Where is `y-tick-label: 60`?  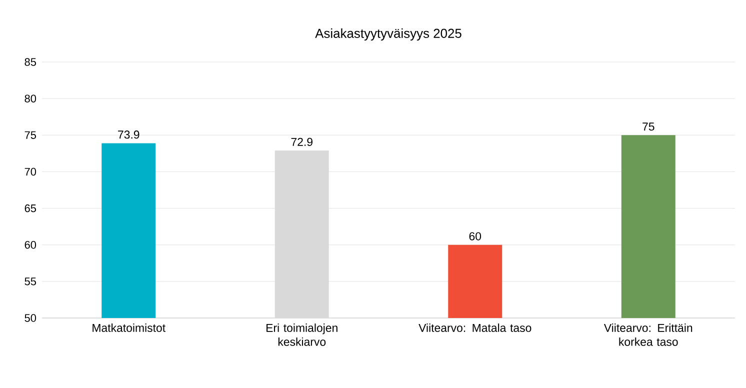
y-tick-label: 60 is located at coordinates (30, 244).